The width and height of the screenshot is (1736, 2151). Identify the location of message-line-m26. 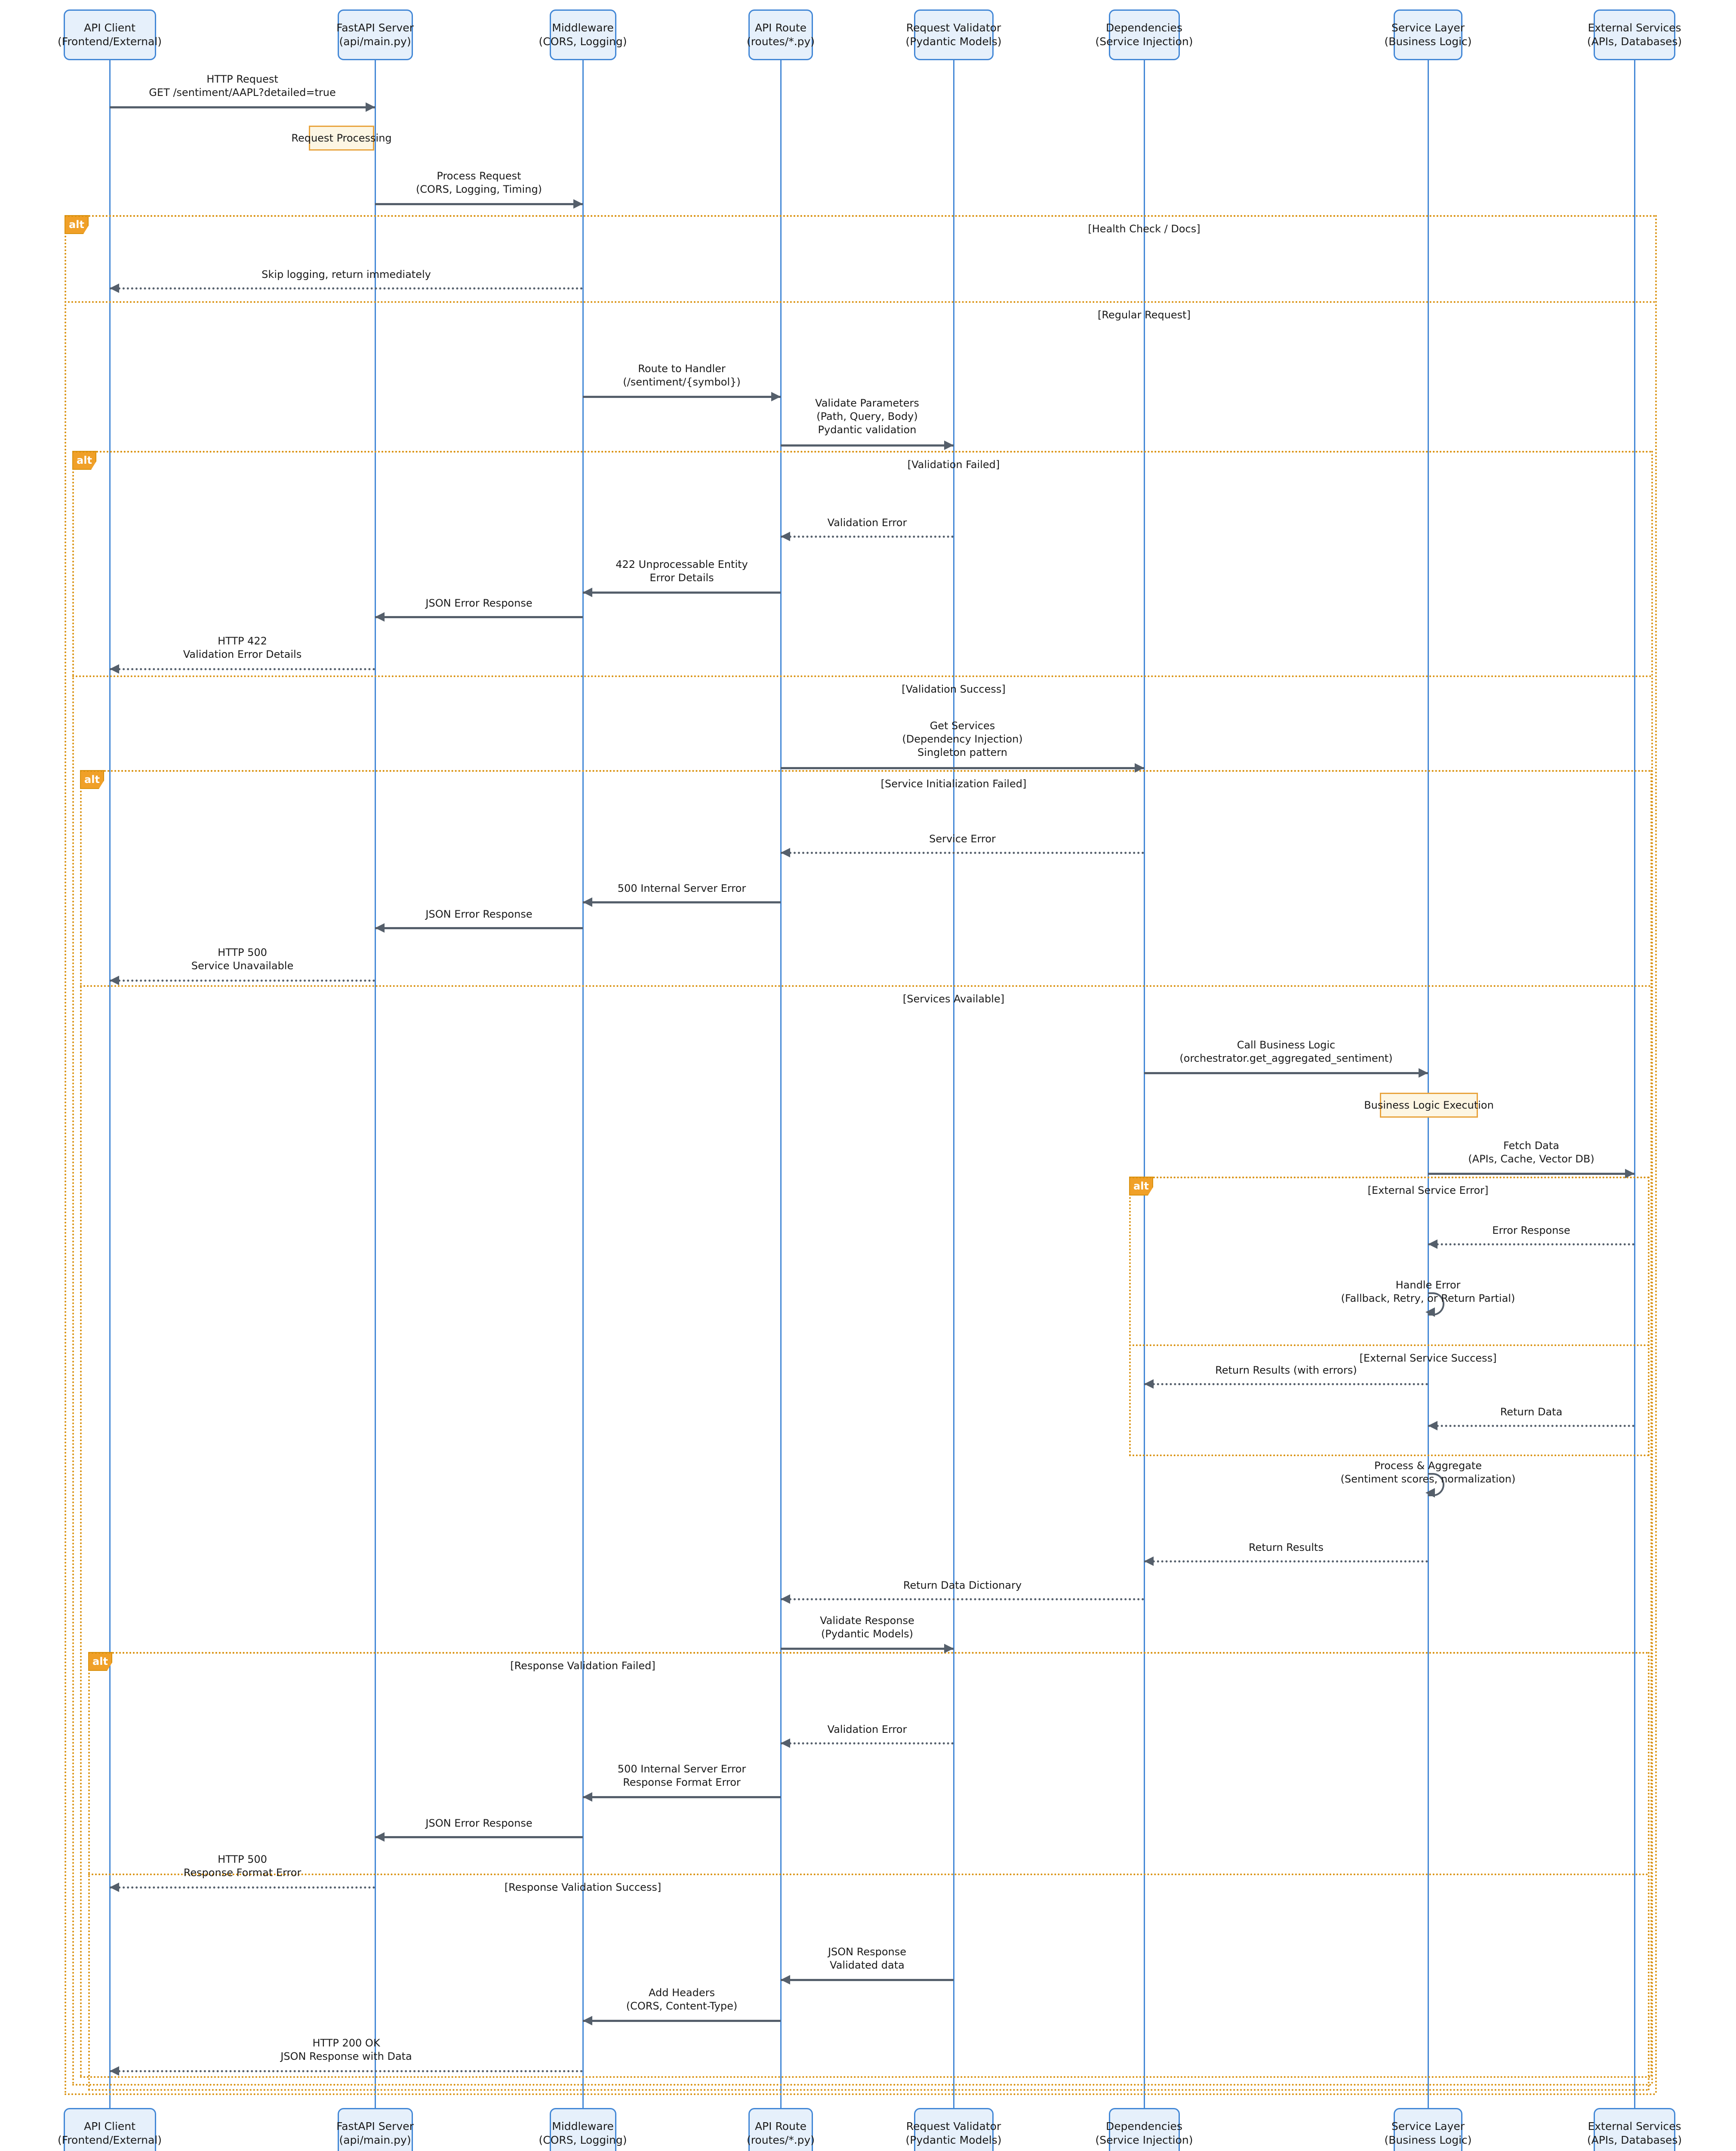
(682, 1797).